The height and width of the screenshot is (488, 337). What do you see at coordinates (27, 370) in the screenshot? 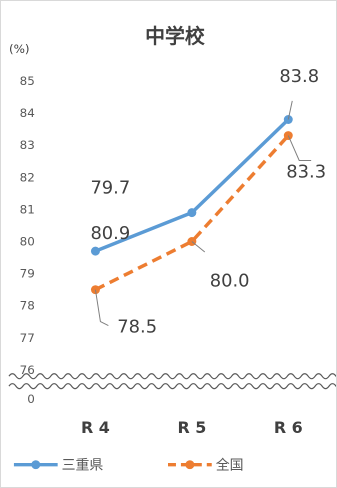
I see `y-tick-label: 76` at bounding box center [27, 370].